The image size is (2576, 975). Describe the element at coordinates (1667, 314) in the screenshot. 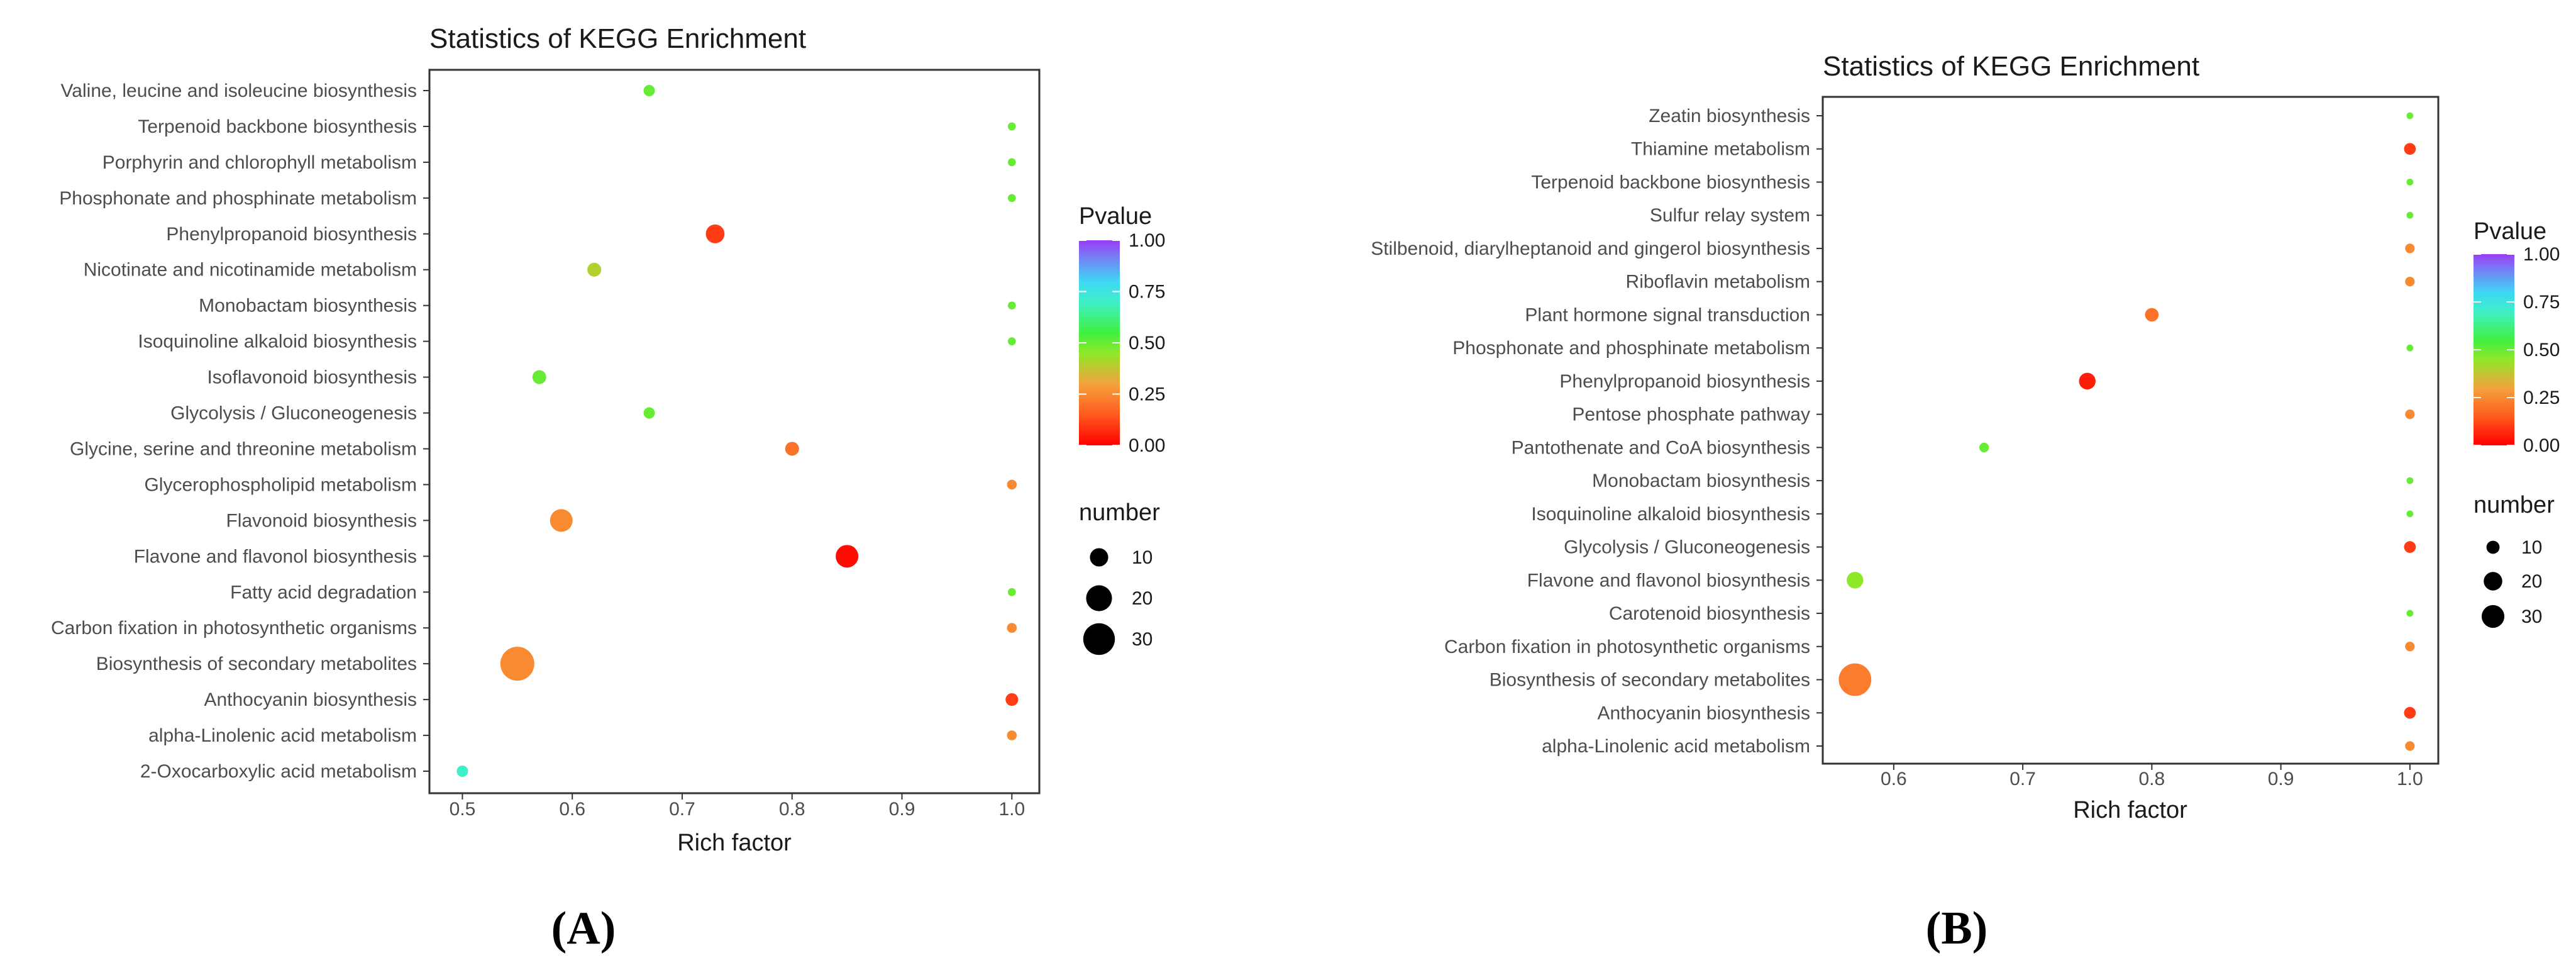

I see `chart-b-category-label: Plant hormone signal transduction` at that location.